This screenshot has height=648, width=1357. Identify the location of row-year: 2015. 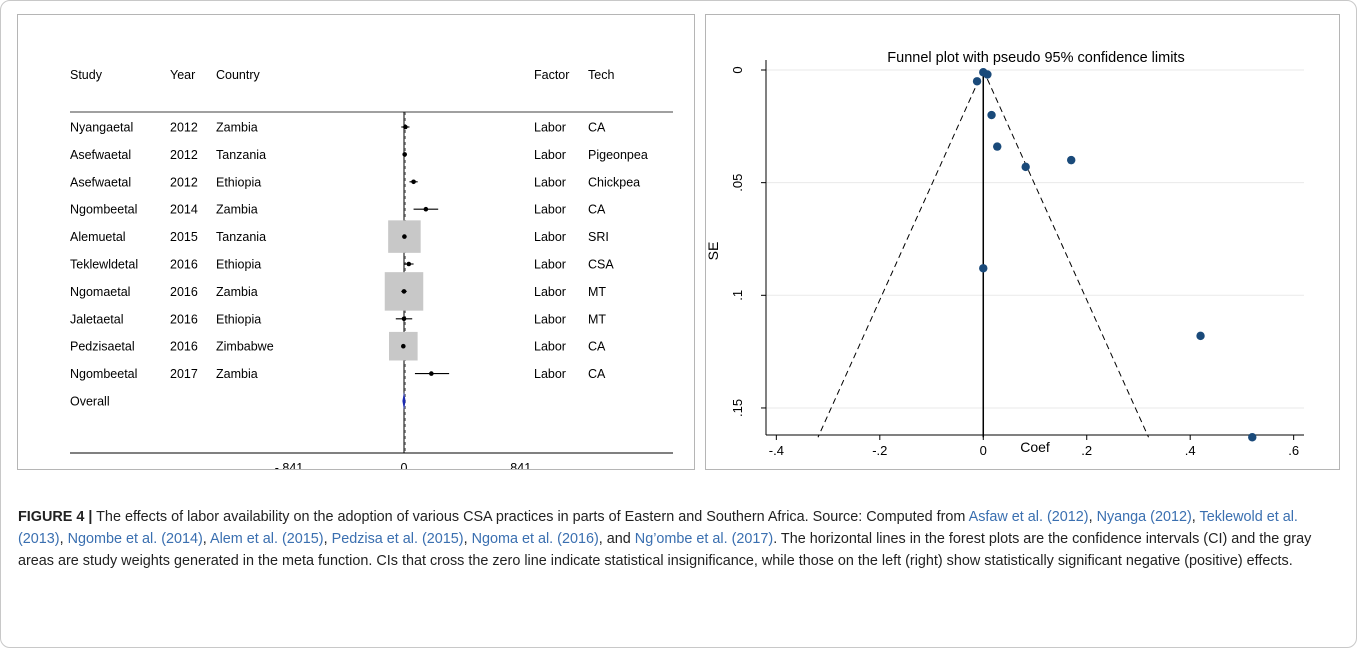
(184, 237).